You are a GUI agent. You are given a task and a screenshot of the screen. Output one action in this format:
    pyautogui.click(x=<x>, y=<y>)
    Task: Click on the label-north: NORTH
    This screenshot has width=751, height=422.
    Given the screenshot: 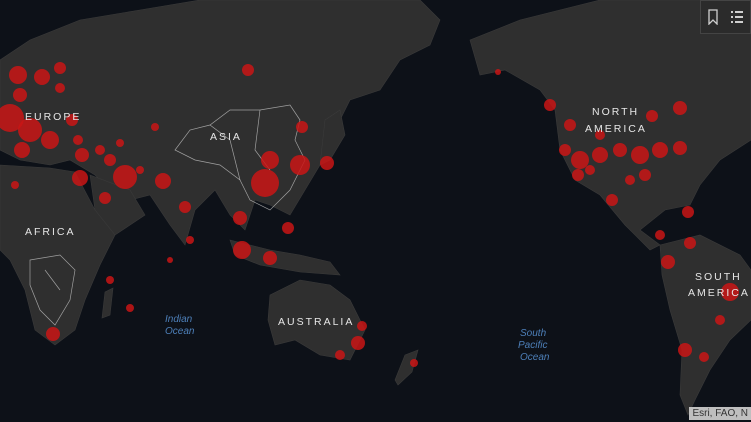 What is the action you would take?
    pyautogui.click(x=615, y=112)
    